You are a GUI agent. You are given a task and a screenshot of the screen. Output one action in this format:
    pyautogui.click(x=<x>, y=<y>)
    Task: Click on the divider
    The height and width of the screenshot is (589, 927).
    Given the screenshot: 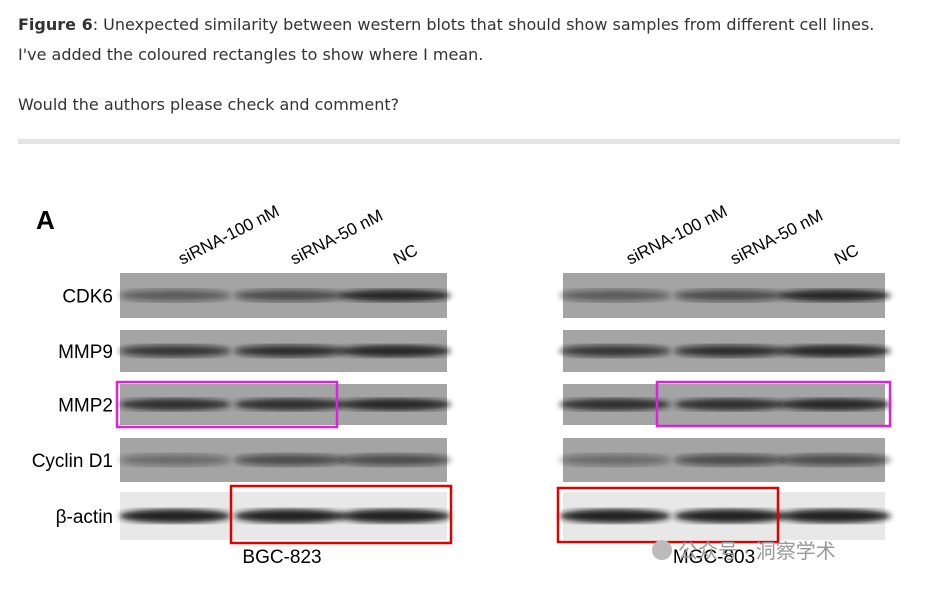 What is the action you would take?
    pyautogui.click(x=459, y=141)
    